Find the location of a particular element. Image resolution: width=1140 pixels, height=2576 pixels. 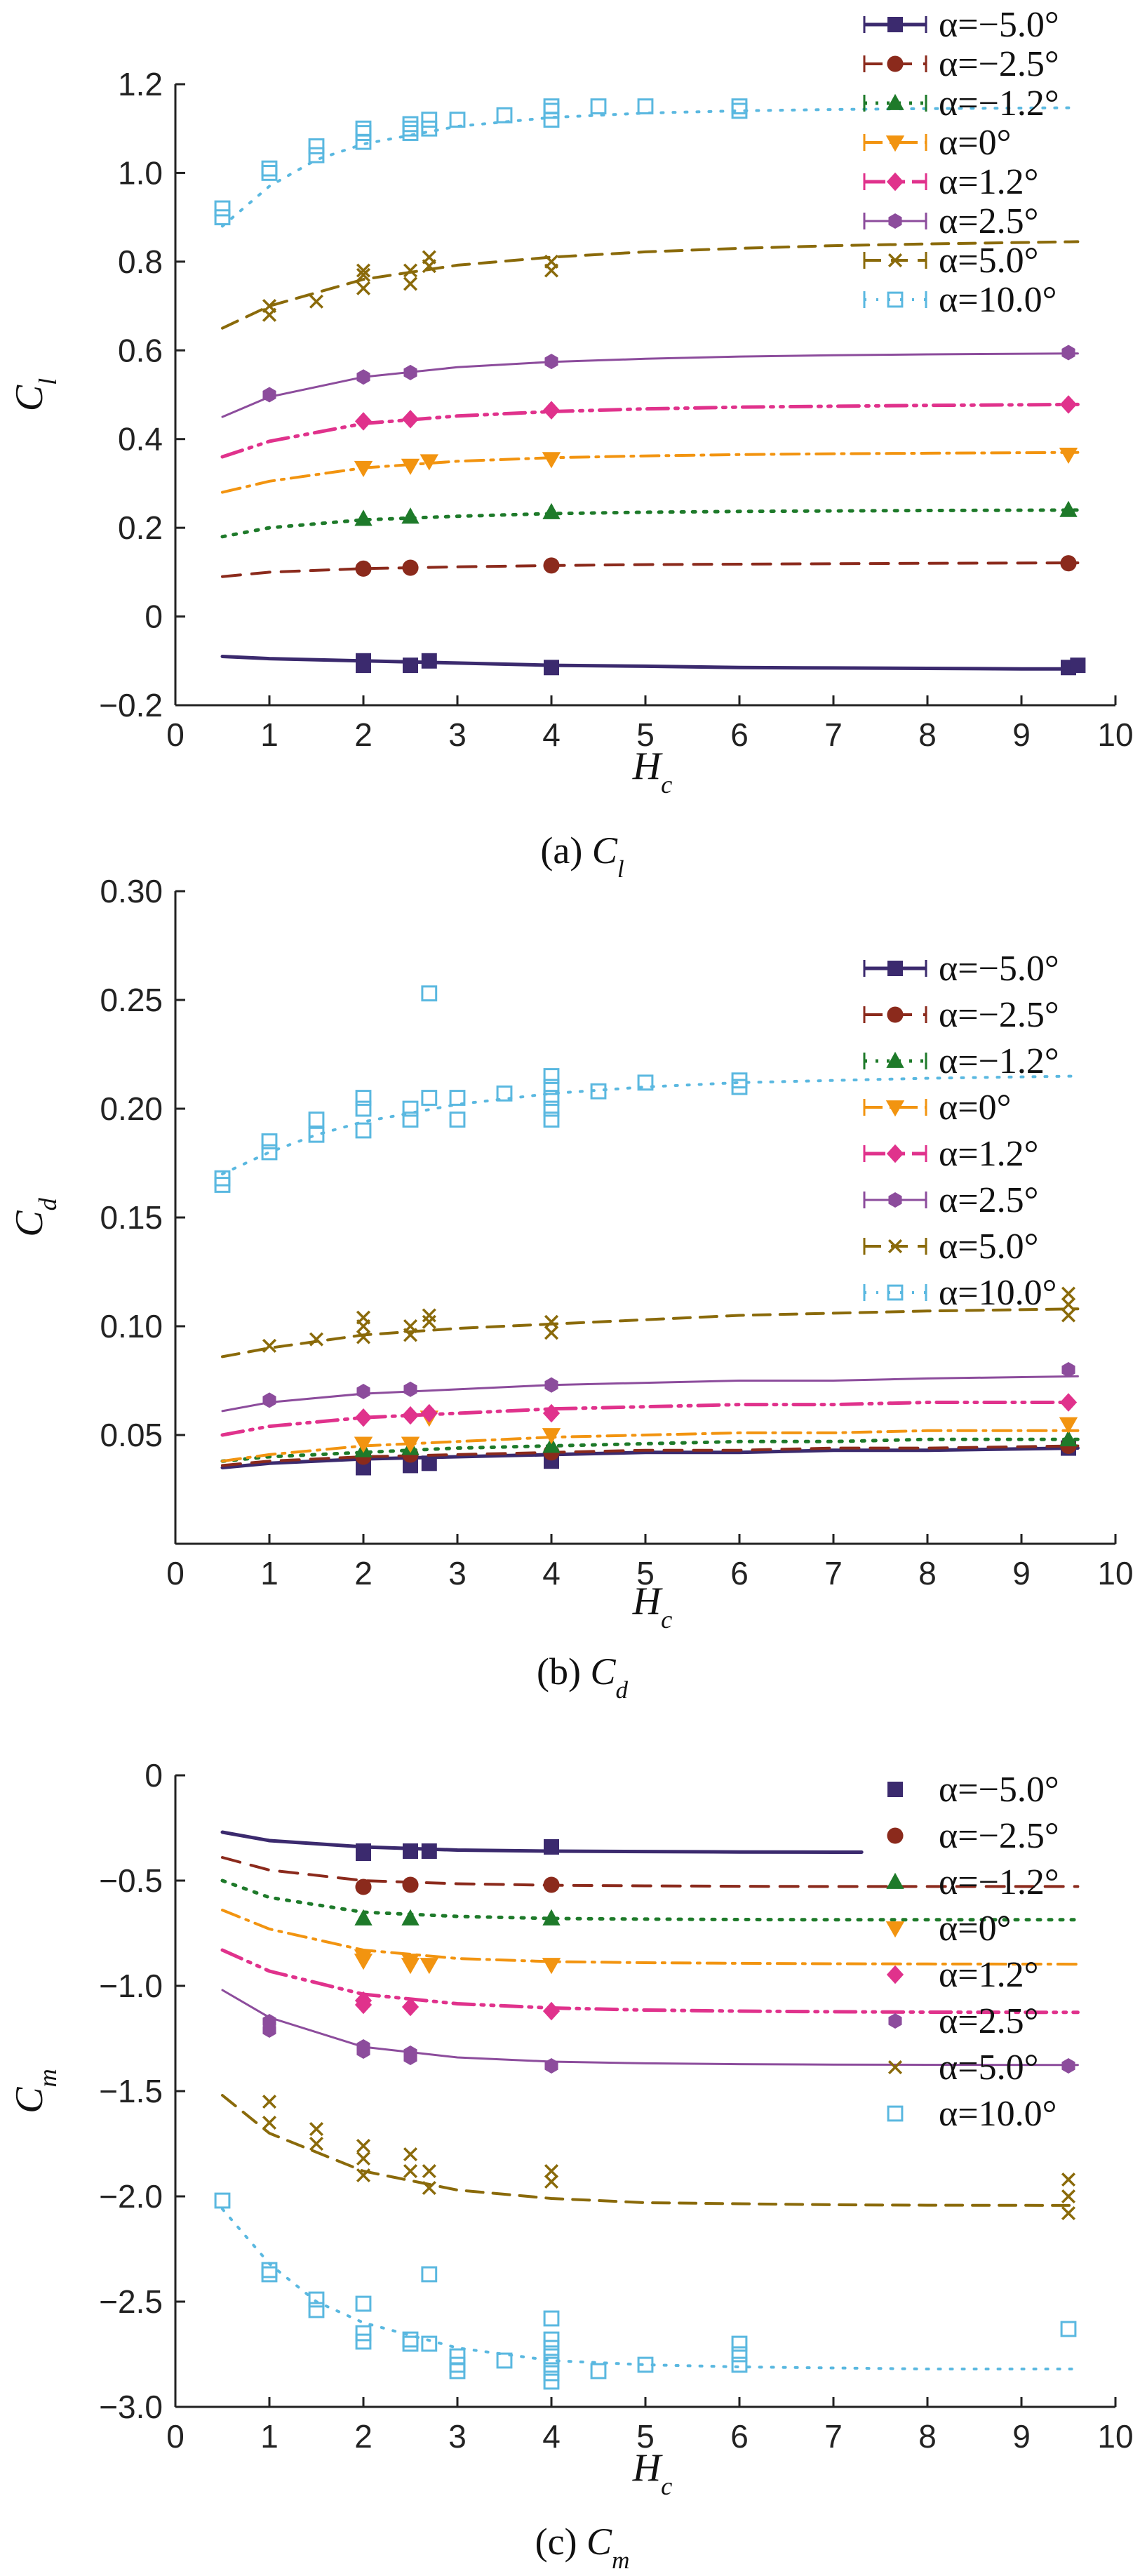

y-tick-label: 0.30 is located at coordinates (131, 891).